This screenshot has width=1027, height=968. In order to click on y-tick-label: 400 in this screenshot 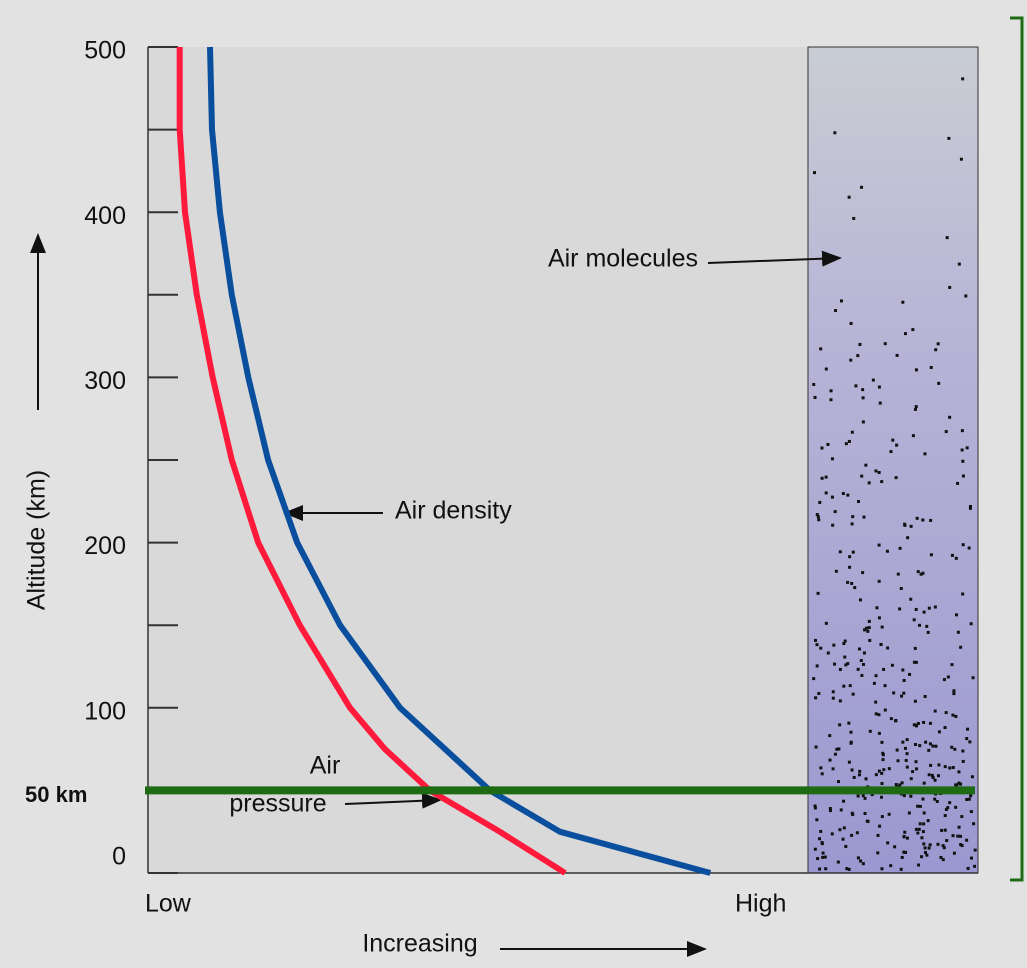, I will do `click(105, 216)`.